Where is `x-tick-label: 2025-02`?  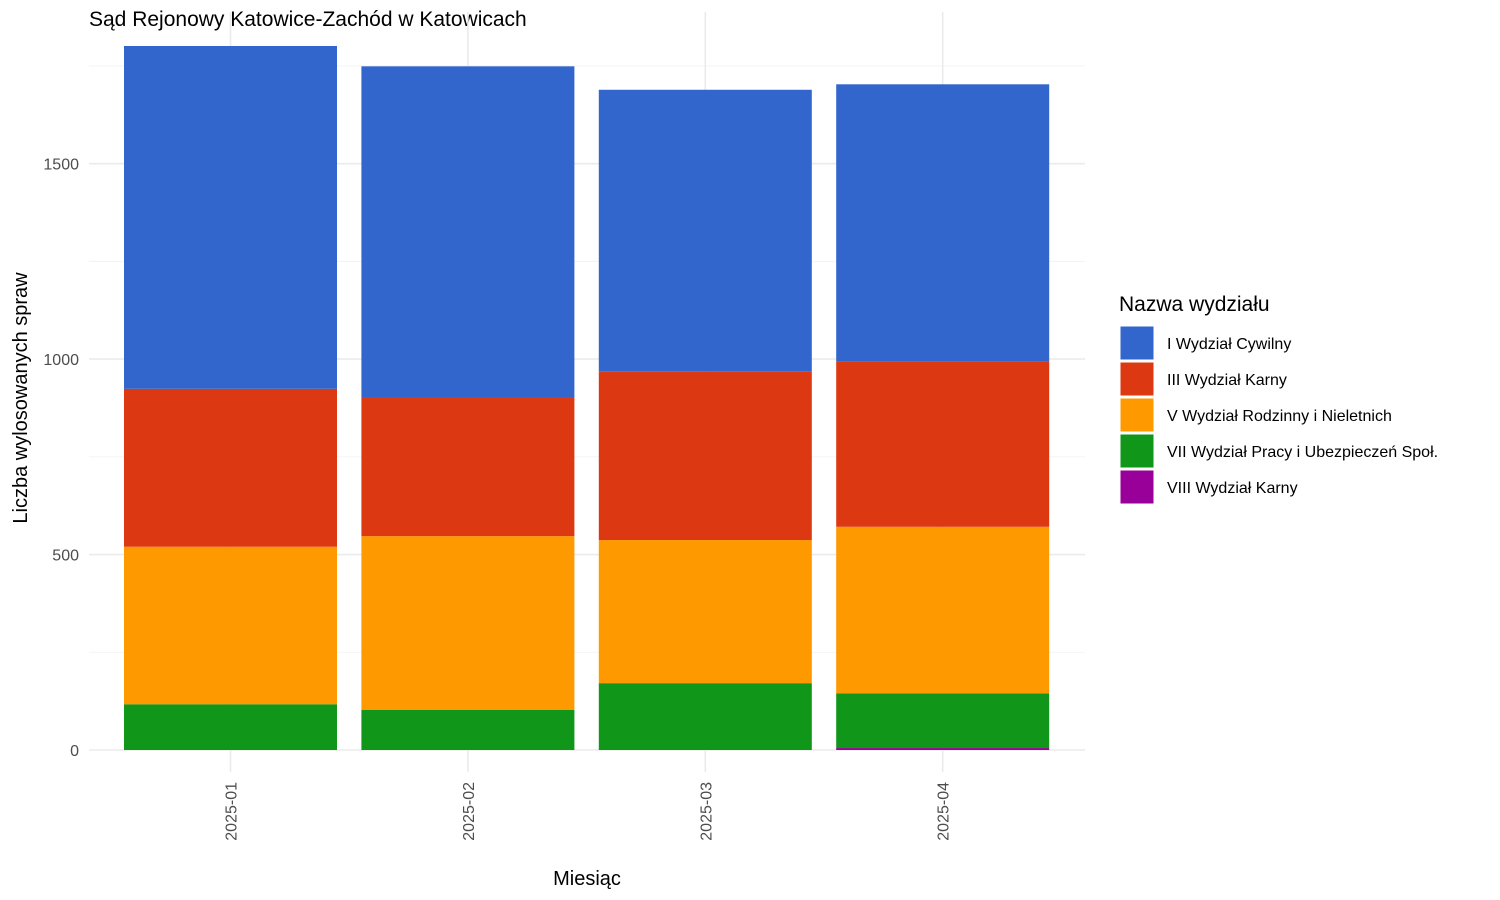 x-tick-label: 2025-02 is located at coordinates (469, 811).